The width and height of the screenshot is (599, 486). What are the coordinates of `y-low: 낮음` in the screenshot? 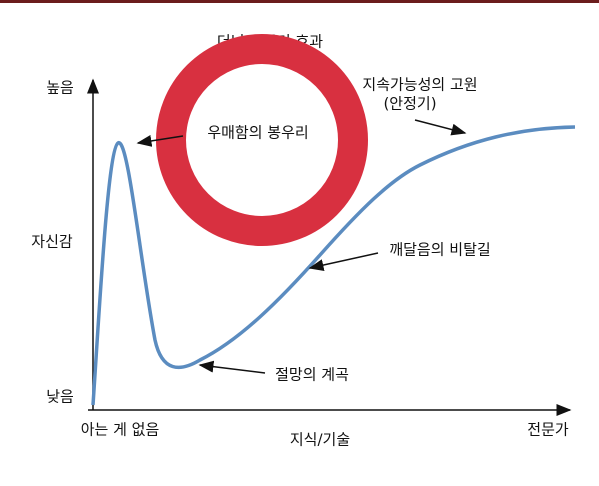 It's located at (60, 397).